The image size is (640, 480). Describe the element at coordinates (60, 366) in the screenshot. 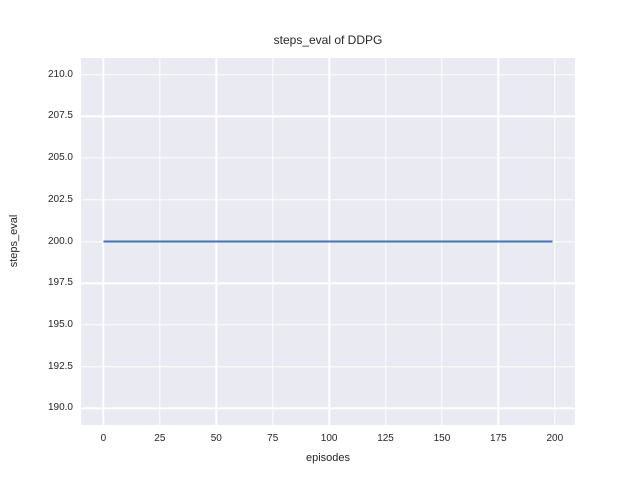

I see `y-tick-label: 192.5` at that location.